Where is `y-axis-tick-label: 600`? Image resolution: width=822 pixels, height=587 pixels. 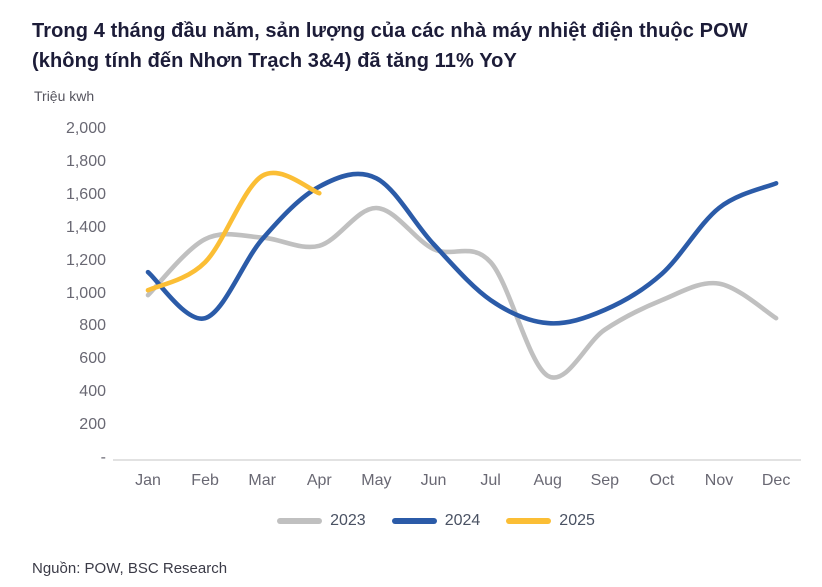 y-axis-tick-label: 600 is located at coordinates (92, 359).